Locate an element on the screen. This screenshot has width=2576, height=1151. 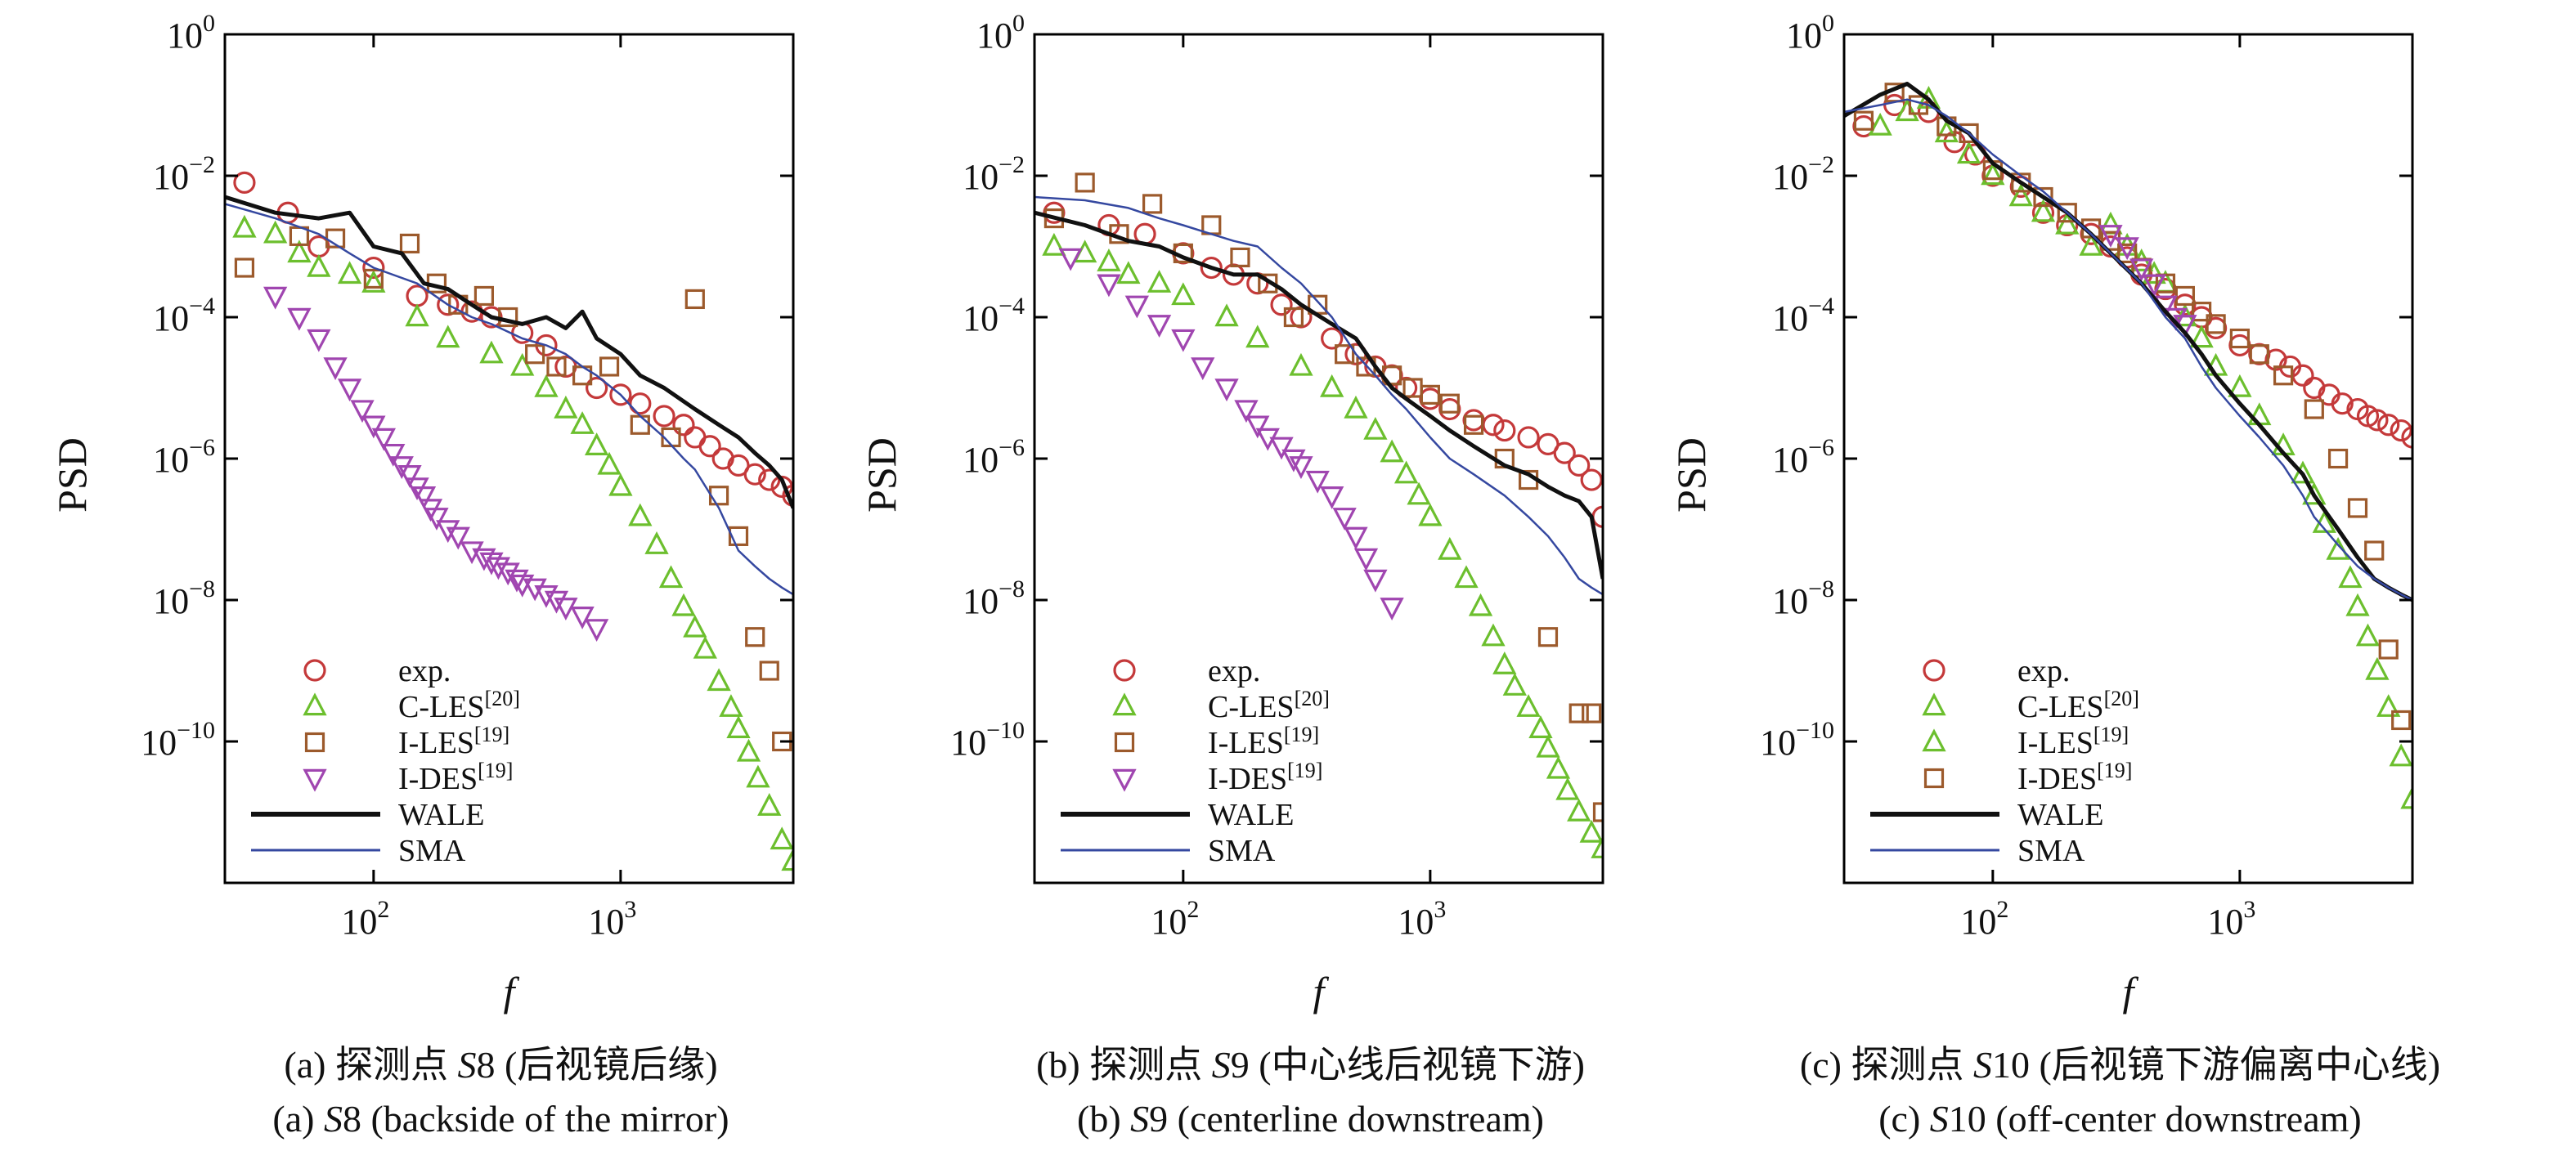
x-axis-label: f is located at coordinates (512, 992).